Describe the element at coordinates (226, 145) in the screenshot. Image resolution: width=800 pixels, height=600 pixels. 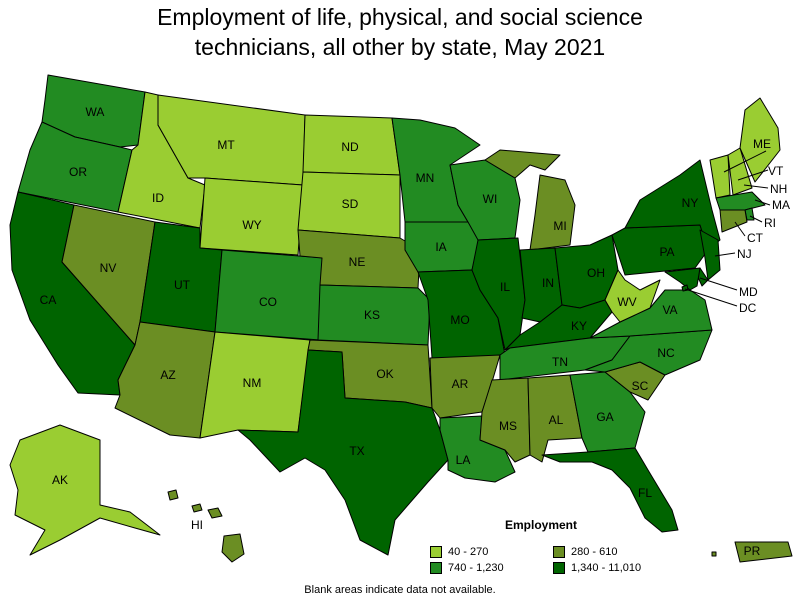
I see `label-MT: MT` at that location.